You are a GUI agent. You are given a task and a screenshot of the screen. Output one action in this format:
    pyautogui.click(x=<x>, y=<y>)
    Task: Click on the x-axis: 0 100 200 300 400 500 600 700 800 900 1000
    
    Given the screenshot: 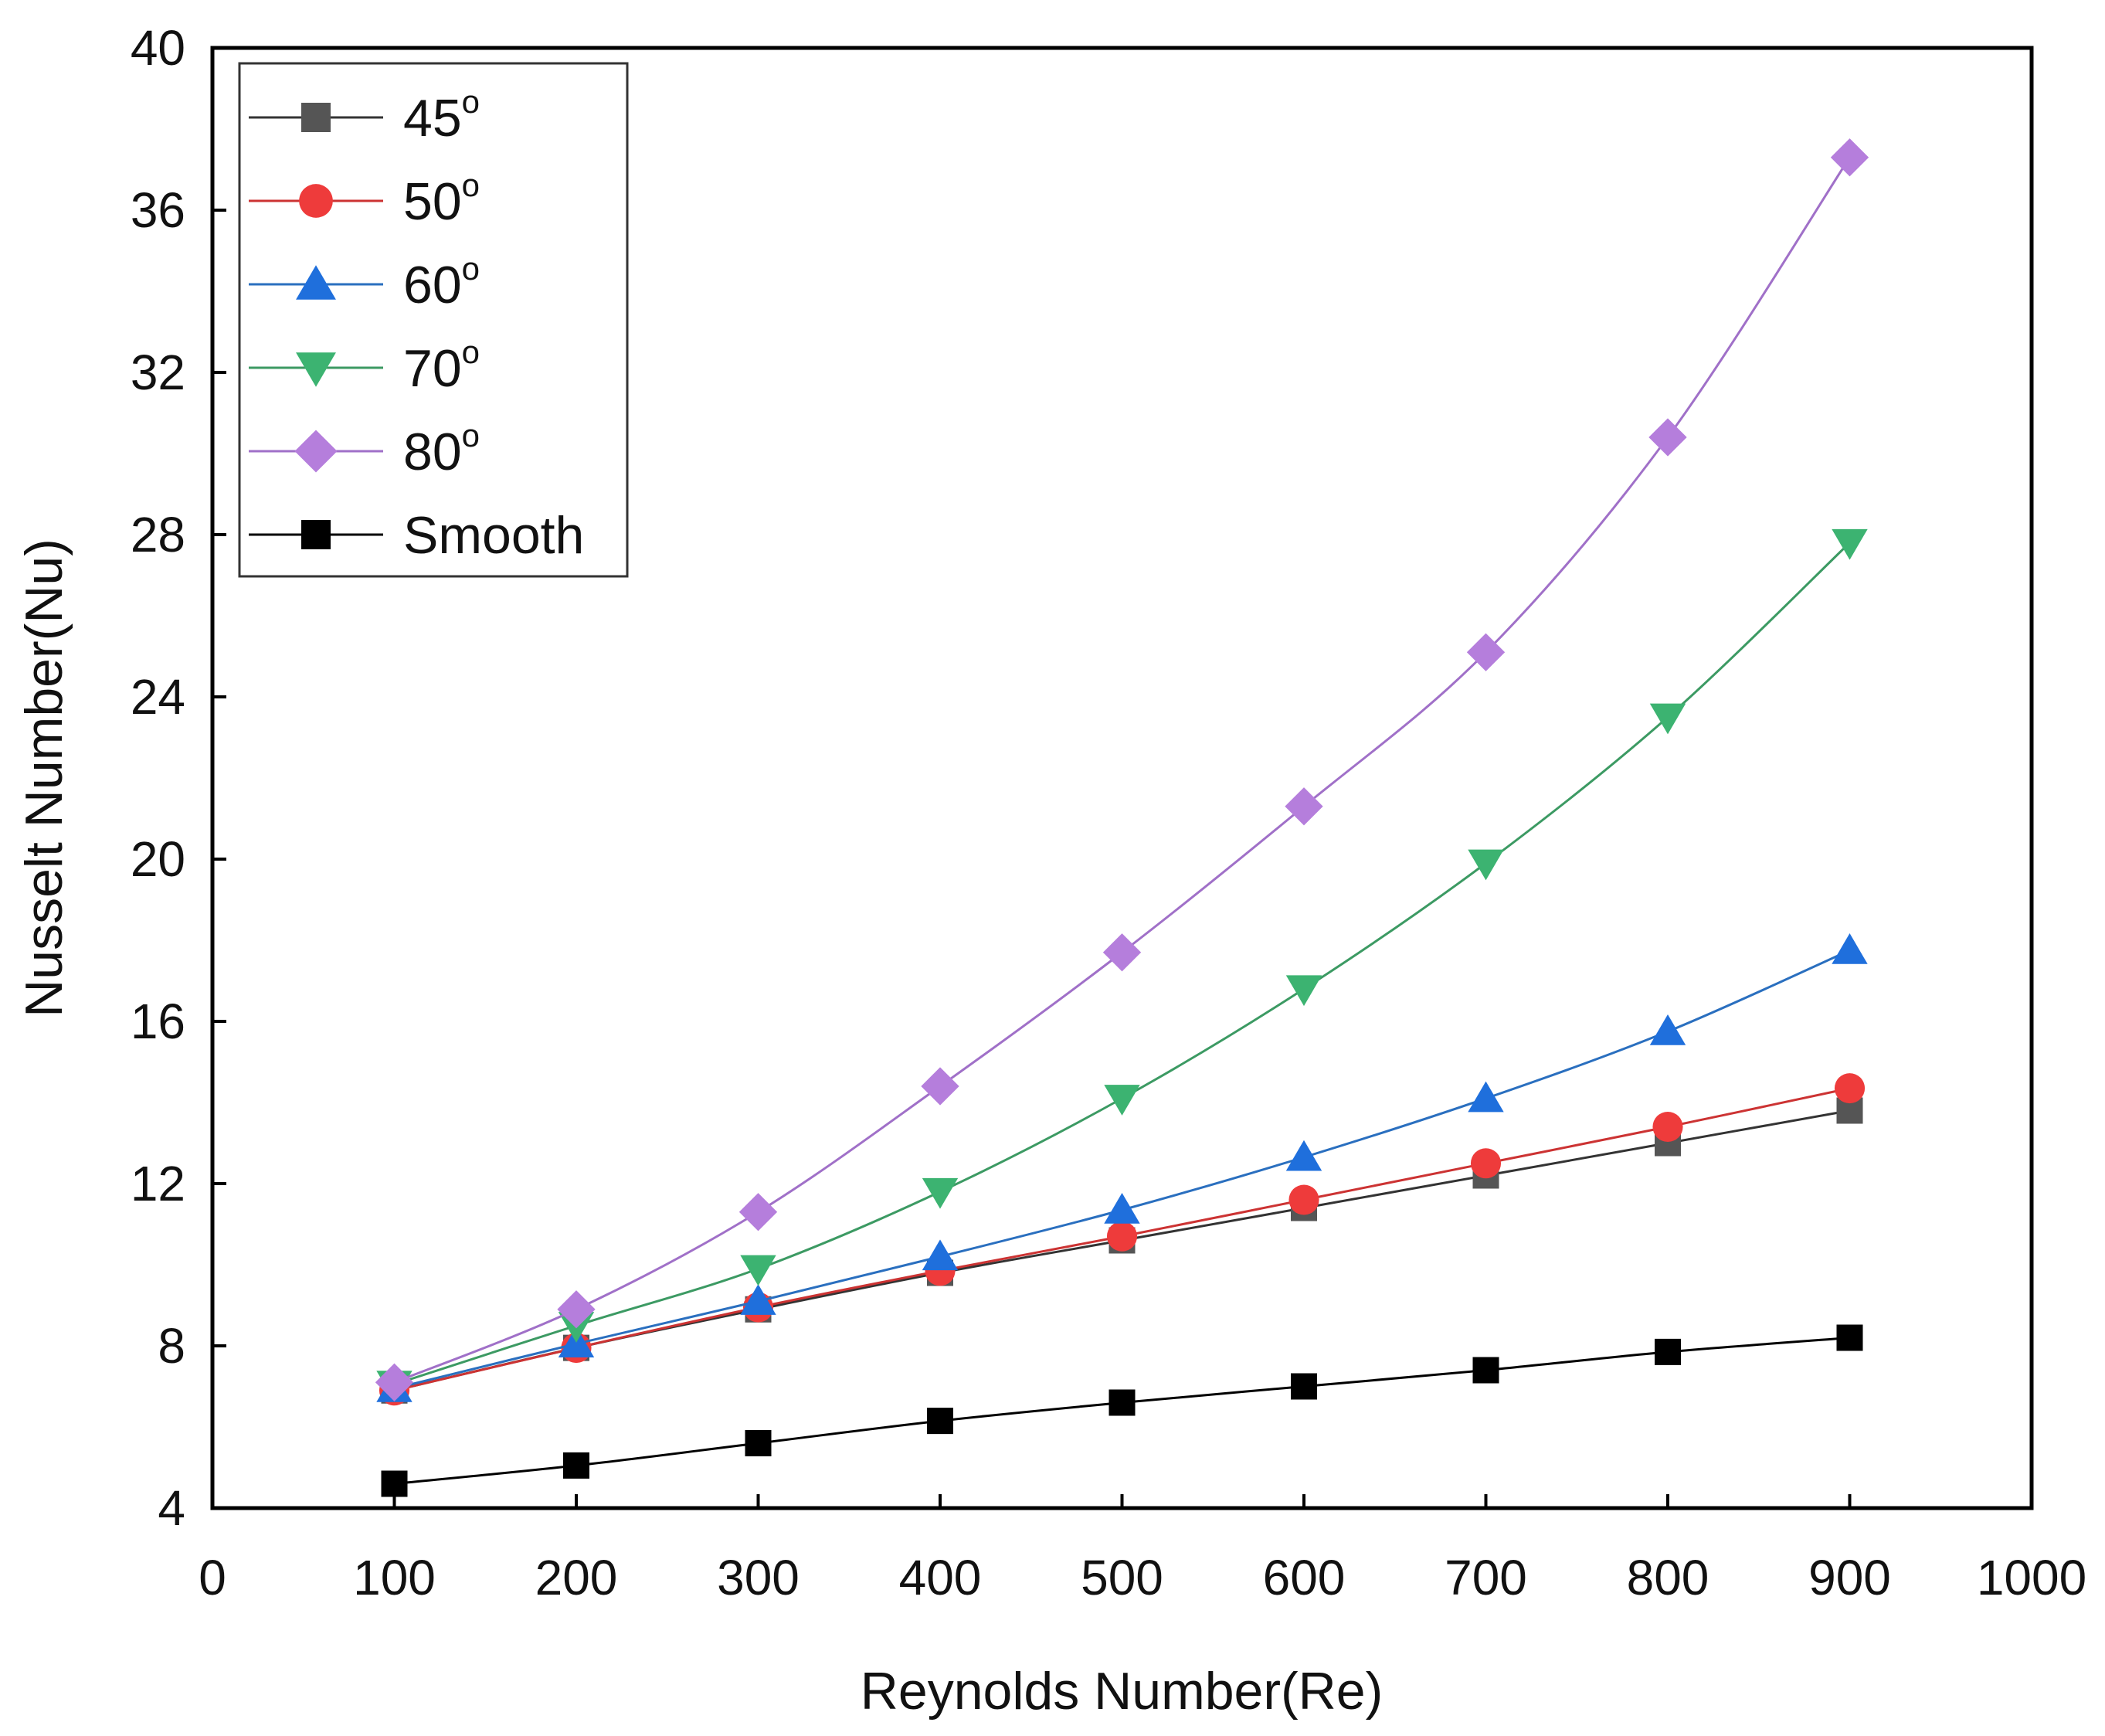 What is the action you would take?
    pyautogui.click(x=1143, y=1549)
    